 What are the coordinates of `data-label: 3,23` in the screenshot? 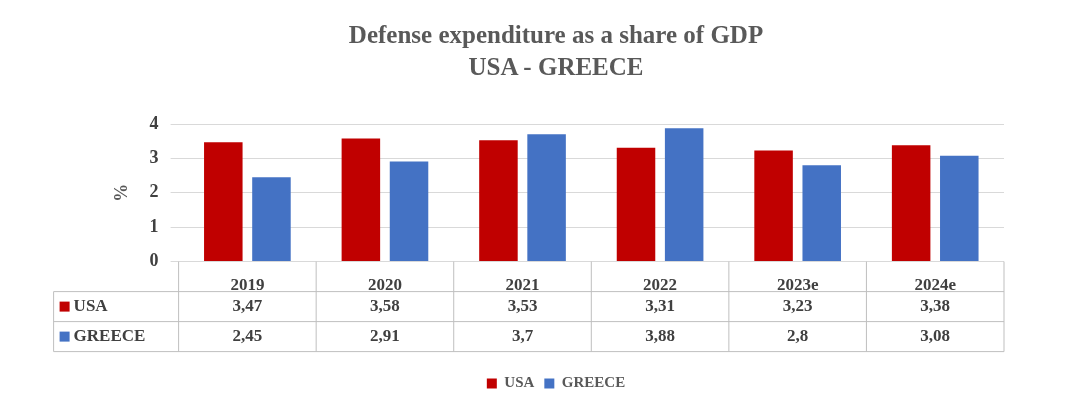 It's located at (797, 305).